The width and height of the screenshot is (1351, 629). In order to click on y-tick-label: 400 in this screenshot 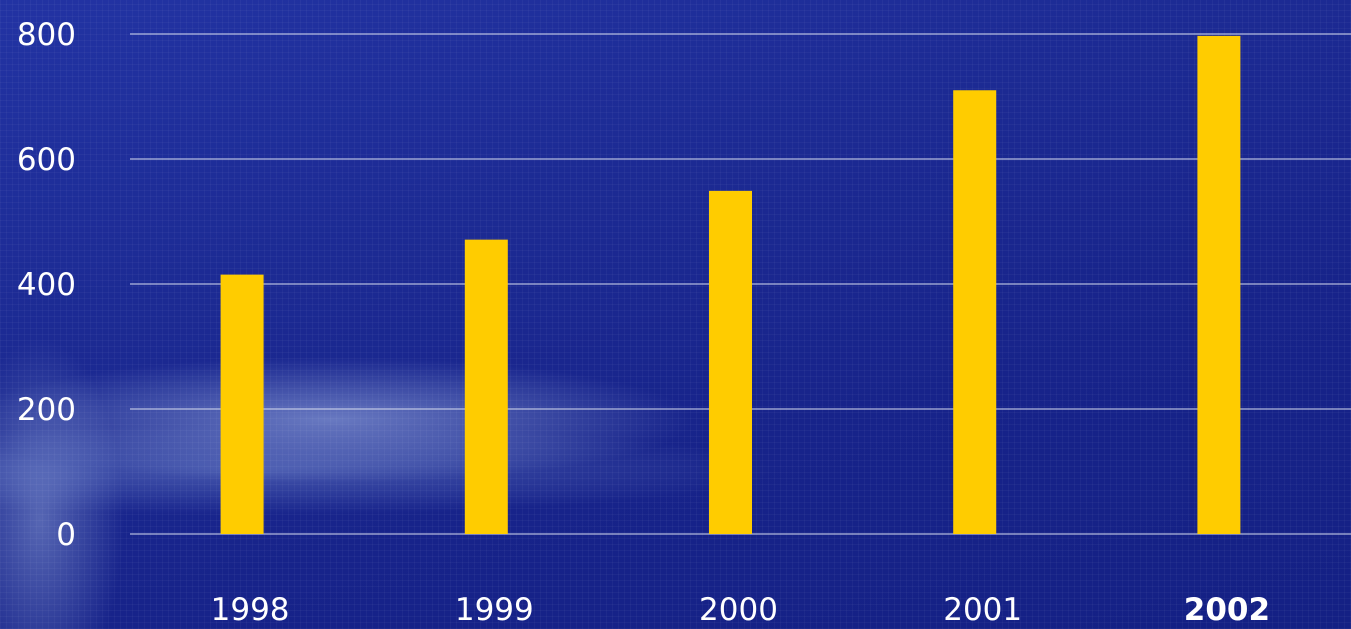, I will do `click(46, 285)`.